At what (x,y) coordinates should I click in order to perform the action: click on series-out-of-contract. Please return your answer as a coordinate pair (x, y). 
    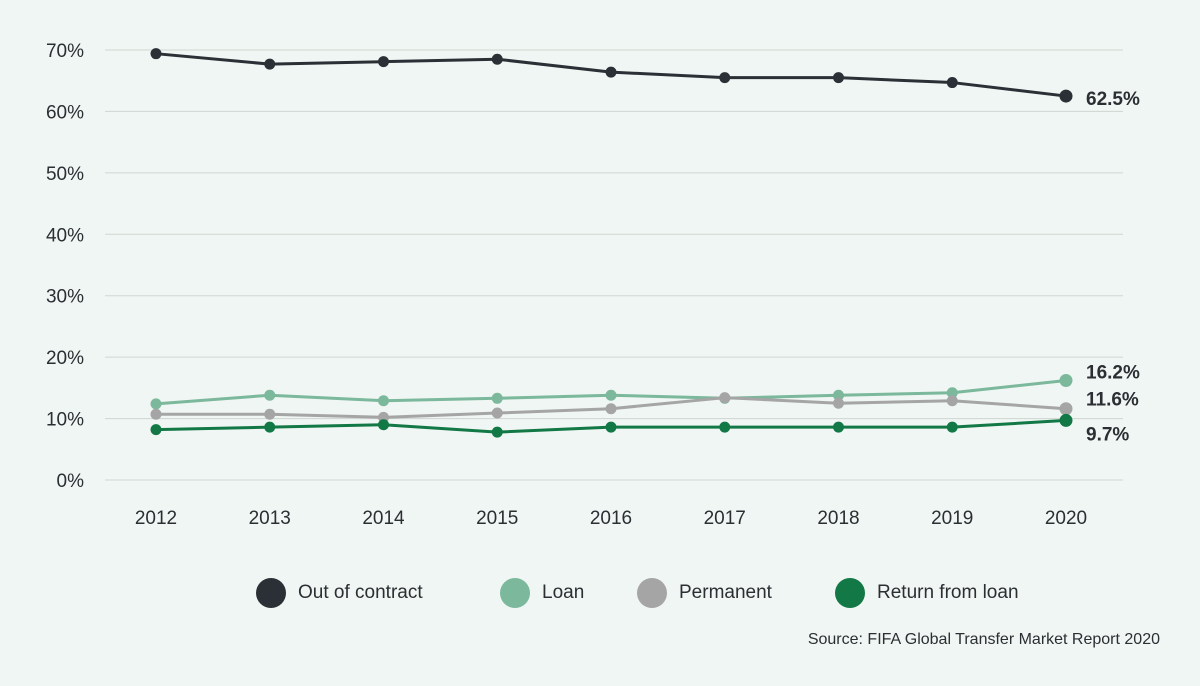
    Looking at the image, I should click on (611, 75).